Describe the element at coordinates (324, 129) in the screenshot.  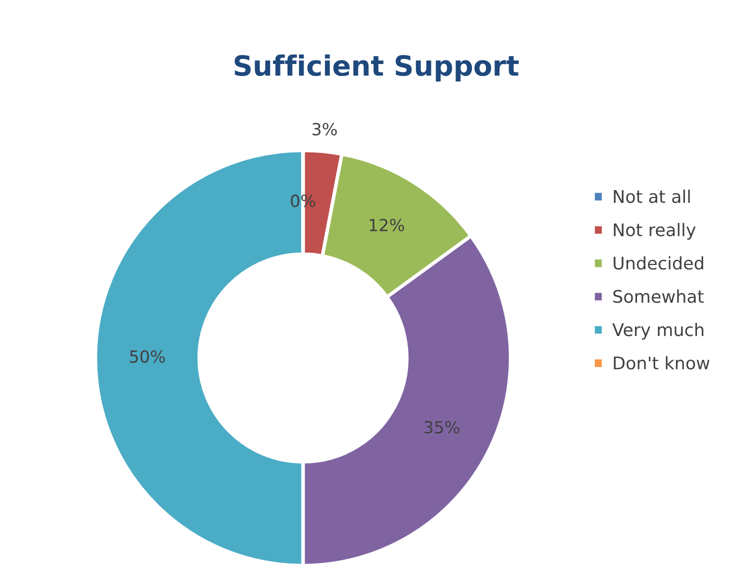
I see `data-label: 3%` at that location.